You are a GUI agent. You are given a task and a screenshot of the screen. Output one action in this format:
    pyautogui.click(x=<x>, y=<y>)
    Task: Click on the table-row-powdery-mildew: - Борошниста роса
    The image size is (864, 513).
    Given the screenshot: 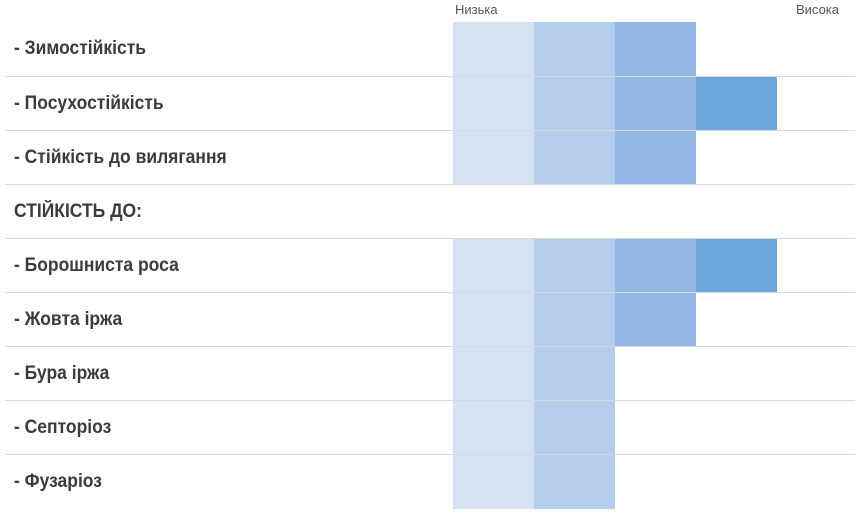 What is the action you would take?
    pyautogui.click(x=430, y=265)
    